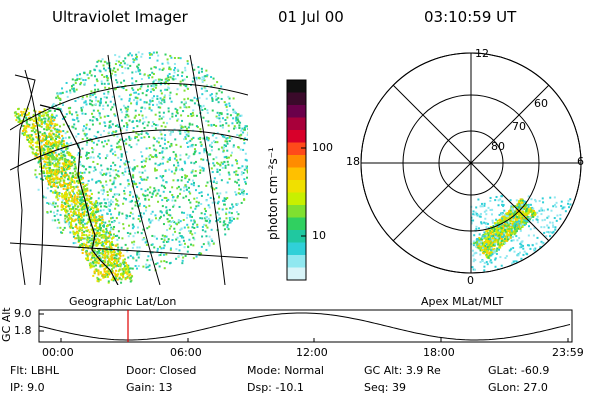  I want to click on alt-ytick-1.8: 1.8, so click(23, 330).